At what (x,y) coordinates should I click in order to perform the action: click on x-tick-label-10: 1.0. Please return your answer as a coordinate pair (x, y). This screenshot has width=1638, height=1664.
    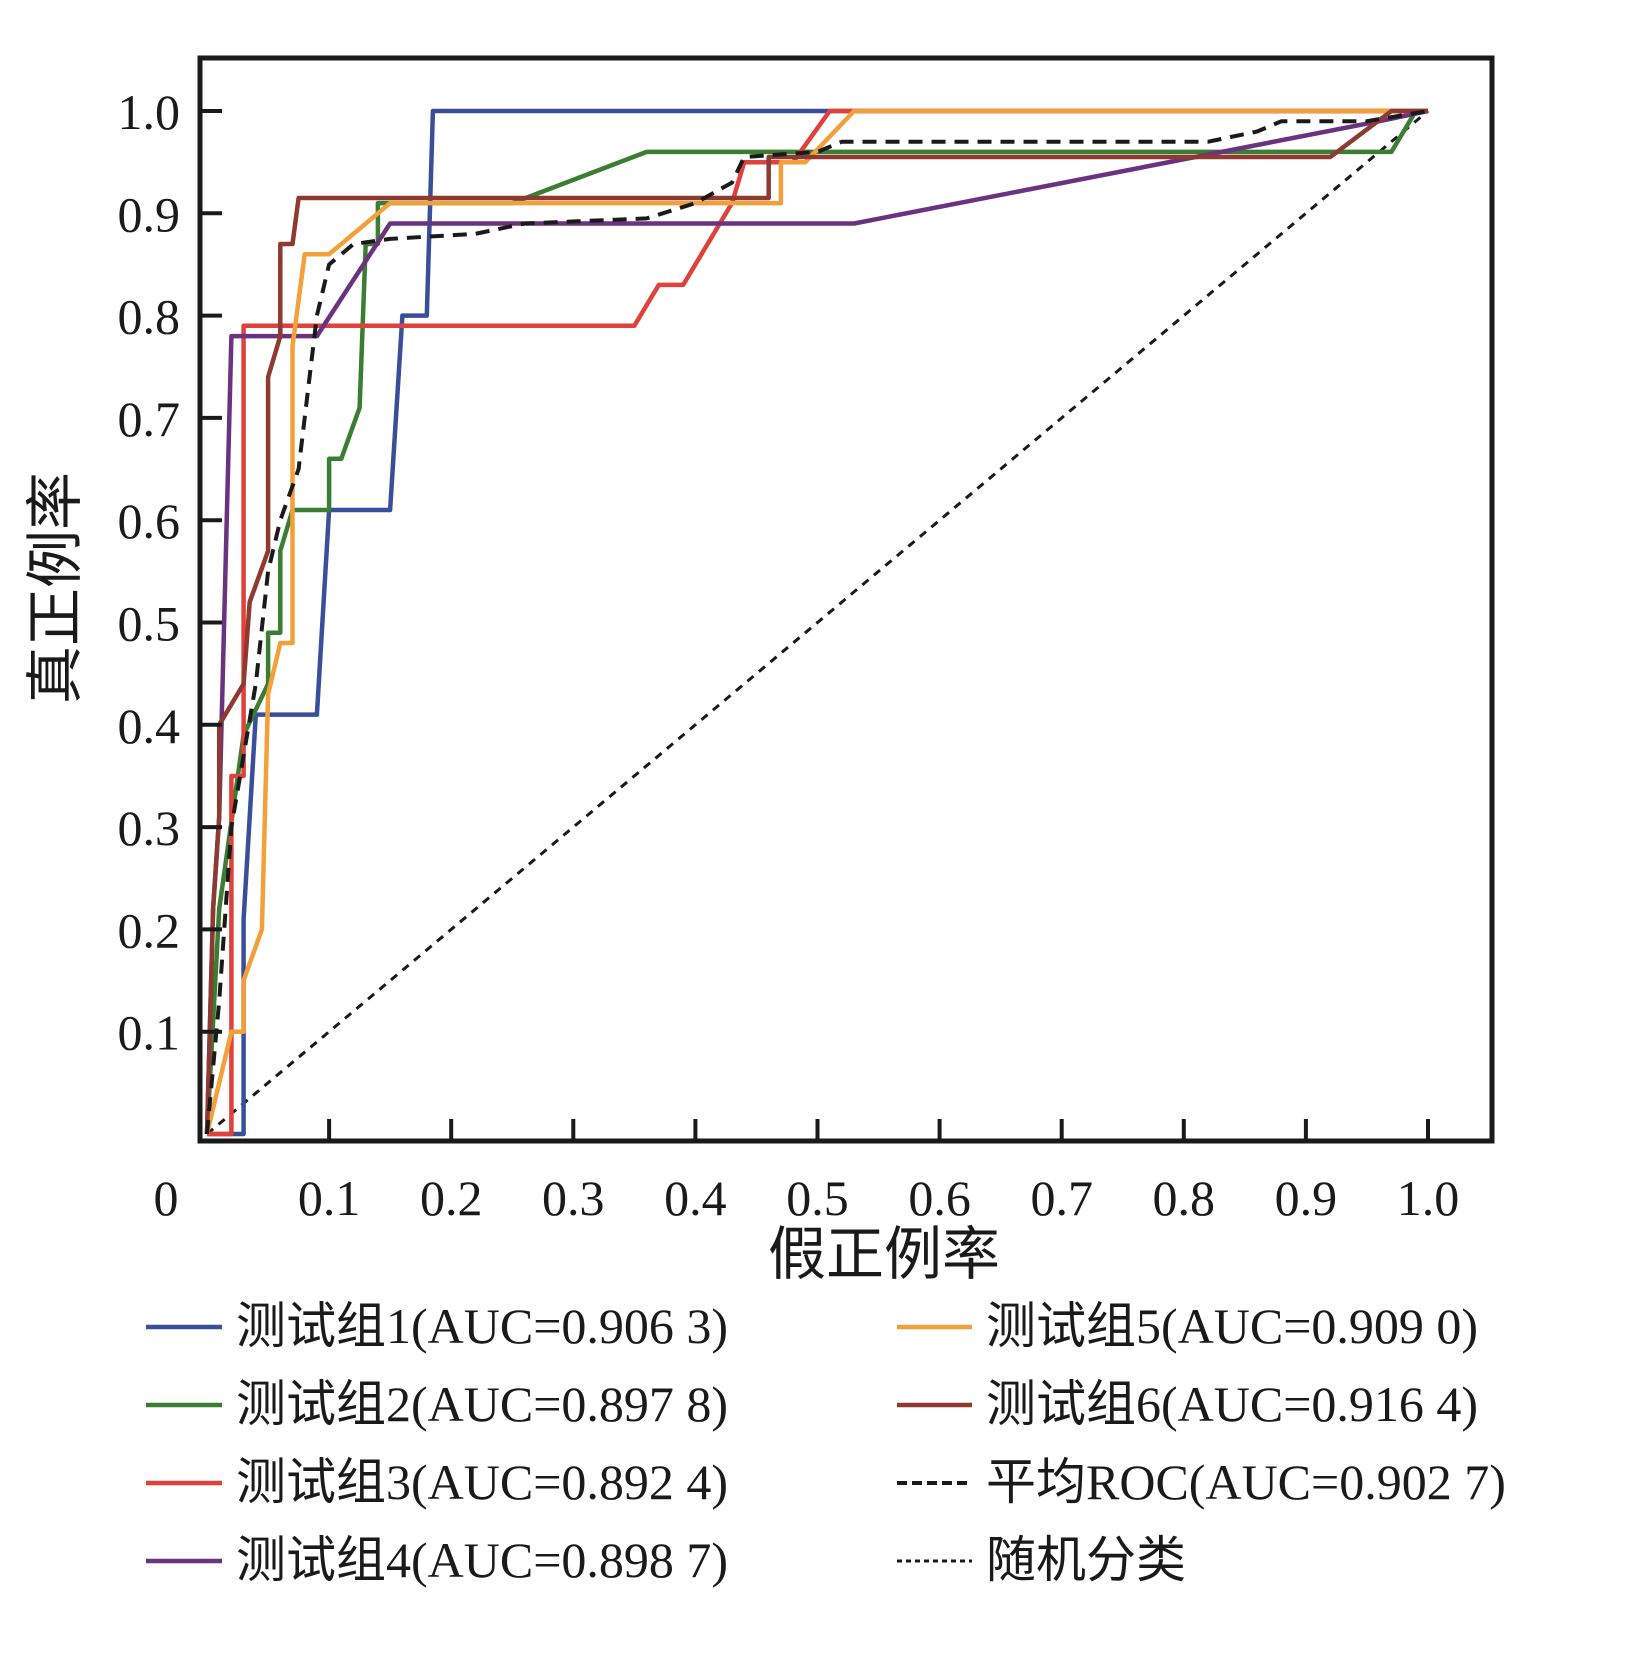
    Looking at the image, I should click on (1428, 1198).